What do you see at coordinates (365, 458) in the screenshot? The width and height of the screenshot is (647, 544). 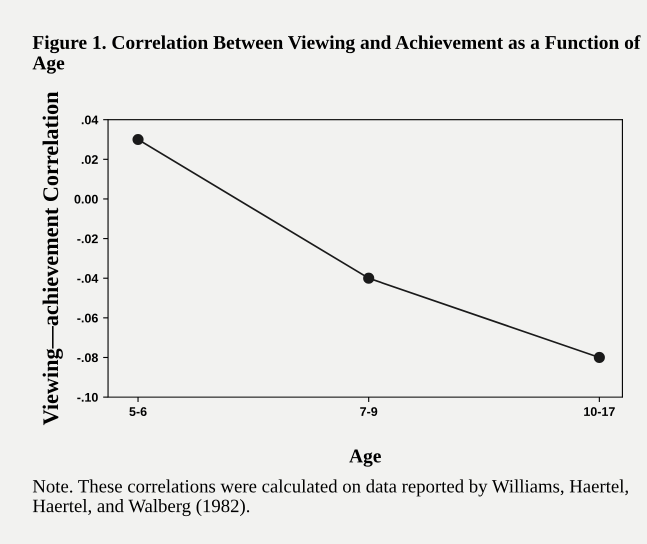 I see `x-axis-title: Age` at bounding box center [365, 458].